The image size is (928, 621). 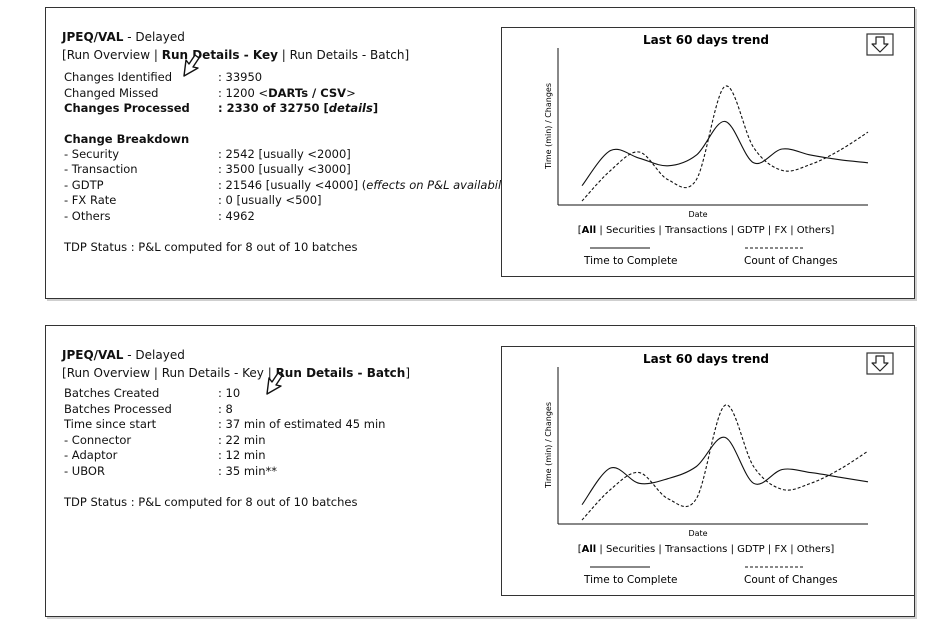 What do you see at coordinates (127, 138) in the screenshot?
I see `change-breakdown-heading: Change Breakdown` at bounding box center [127, 138].